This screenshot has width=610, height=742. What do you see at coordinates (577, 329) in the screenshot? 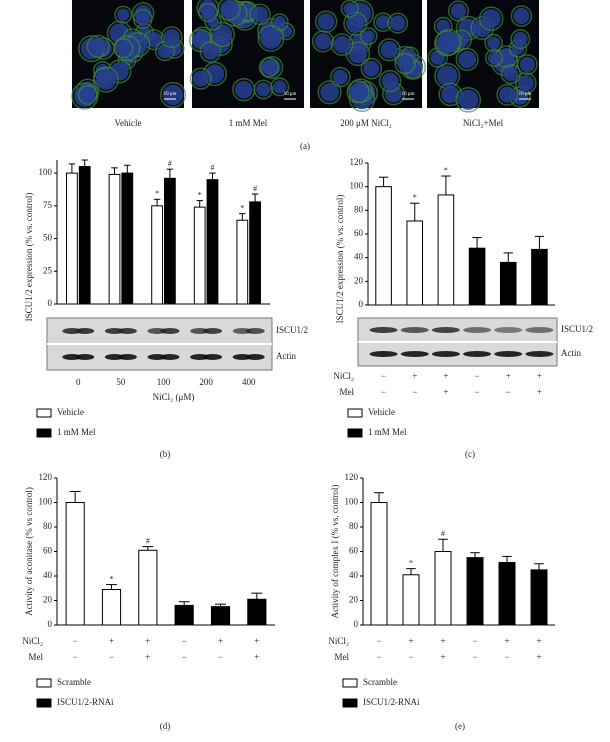
I see `blot-label: ISCU1/2` at bounding box center [577, 329].